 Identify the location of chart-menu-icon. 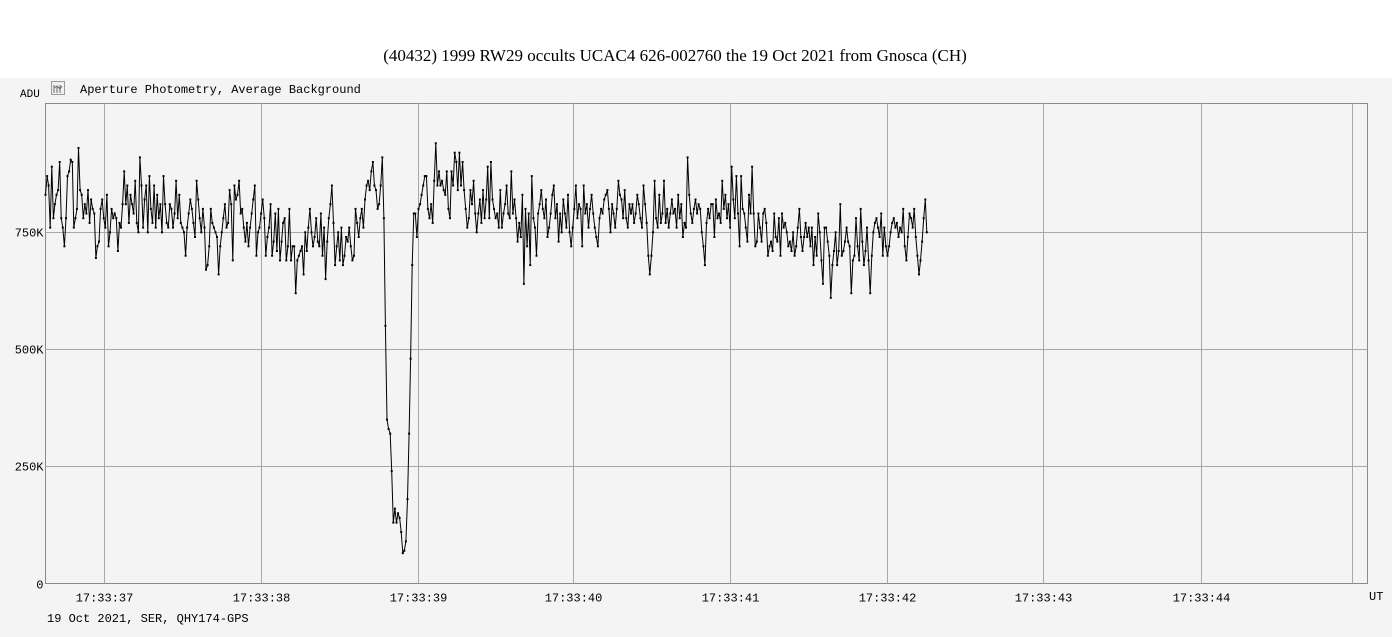
(58, 88).